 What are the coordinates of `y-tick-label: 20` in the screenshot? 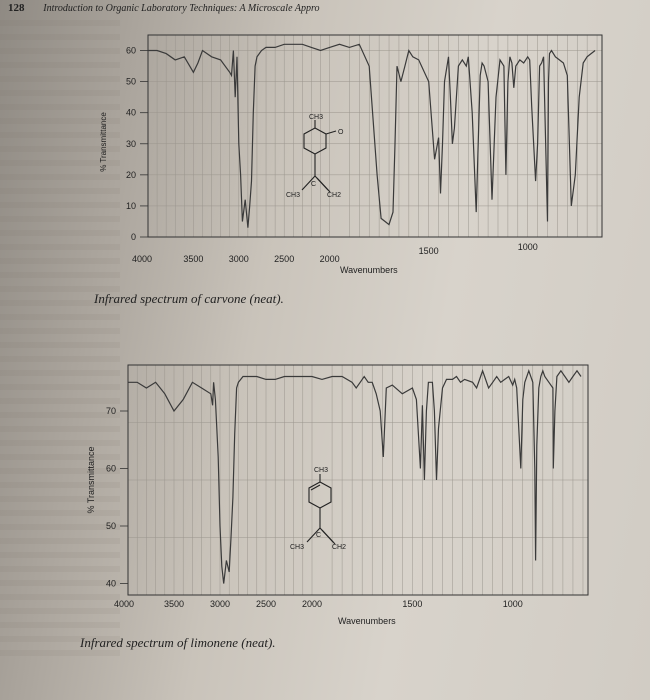 It's located at (131, 175).